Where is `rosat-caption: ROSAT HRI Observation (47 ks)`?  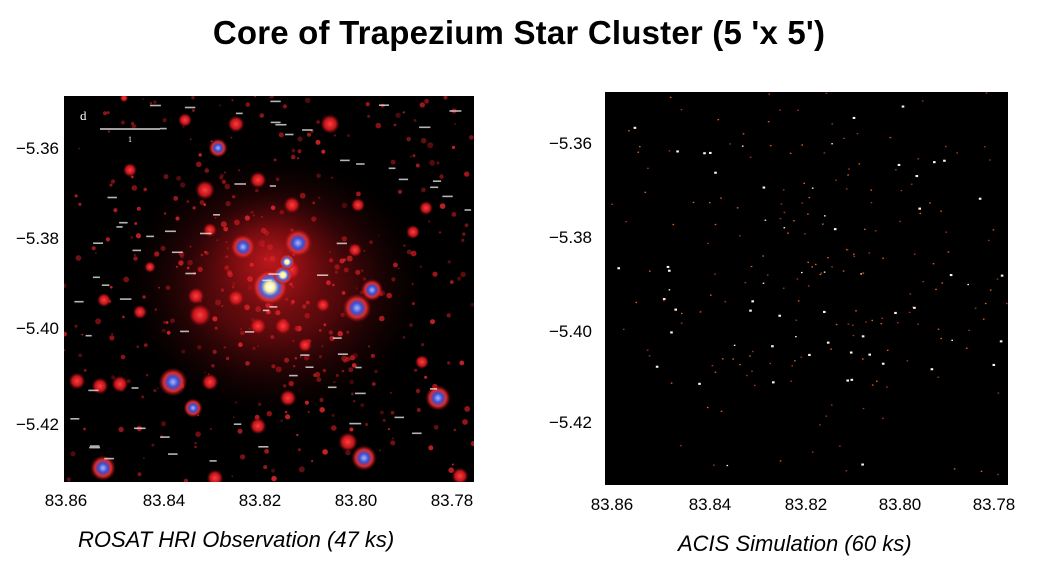
rosat-caption: ROSAT HRI Observation (47 ks) is located at coordinates (236, 539).